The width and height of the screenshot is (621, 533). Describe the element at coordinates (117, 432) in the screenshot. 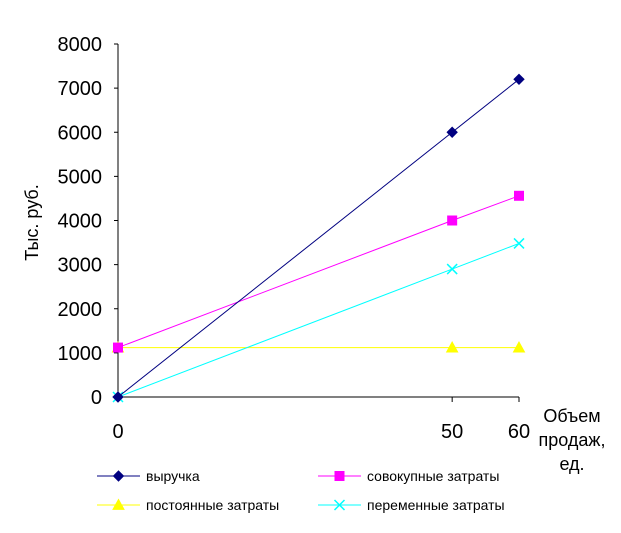

I see `x-tick-label: 0` at that location.